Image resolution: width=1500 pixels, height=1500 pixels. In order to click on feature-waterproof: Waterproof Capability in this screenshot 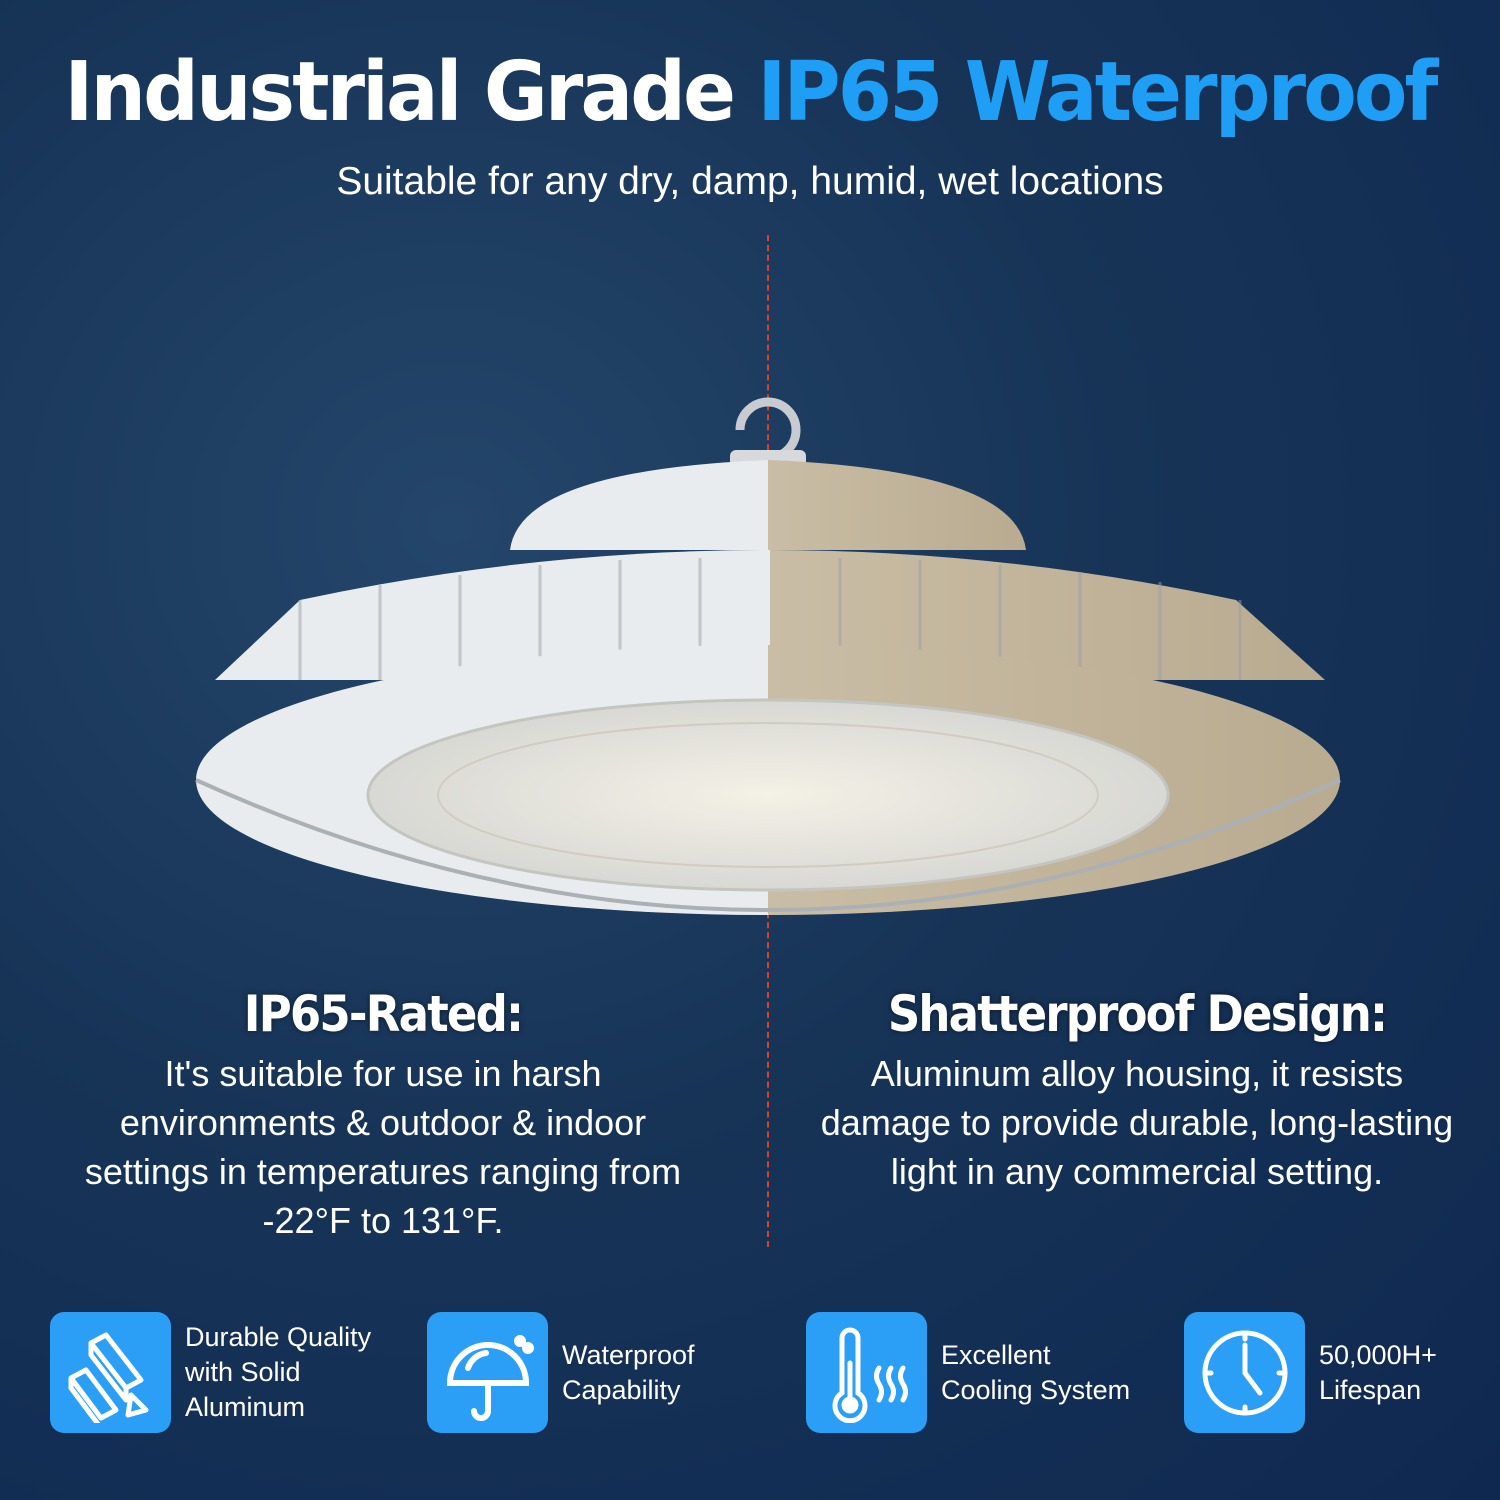, I will do `click(561, 1372)`.